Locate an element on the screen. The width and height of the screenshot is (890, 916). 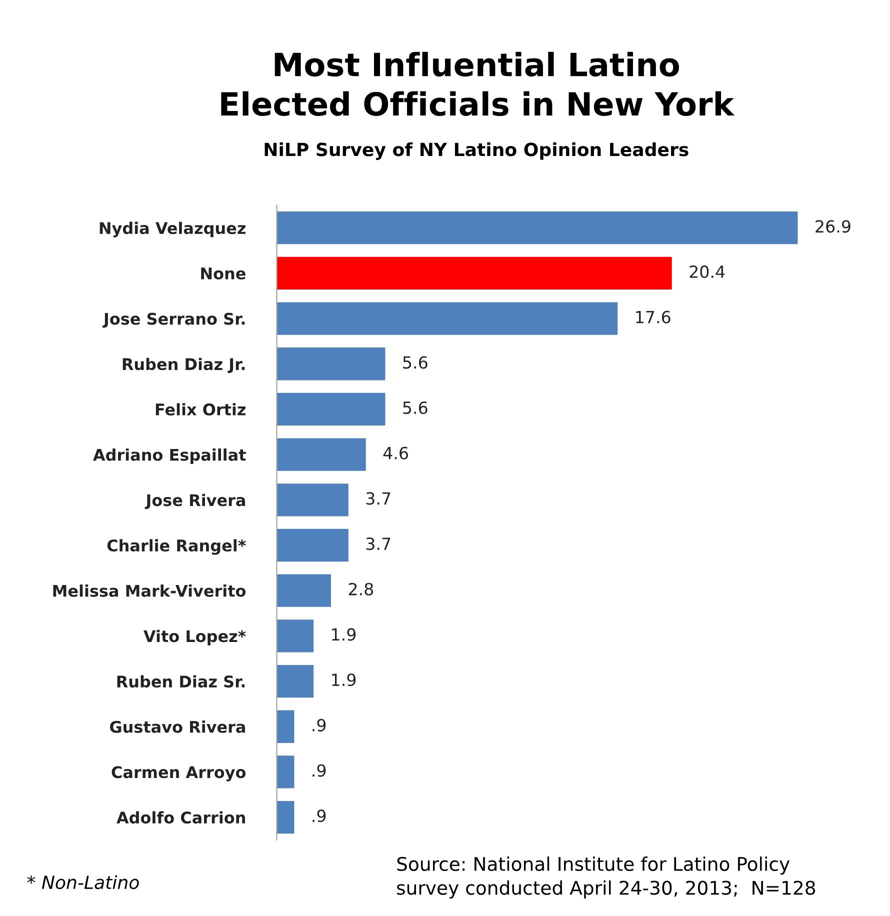
y-tick-label: Ruben Diaz Sr. is located at coordinates (181, 681).